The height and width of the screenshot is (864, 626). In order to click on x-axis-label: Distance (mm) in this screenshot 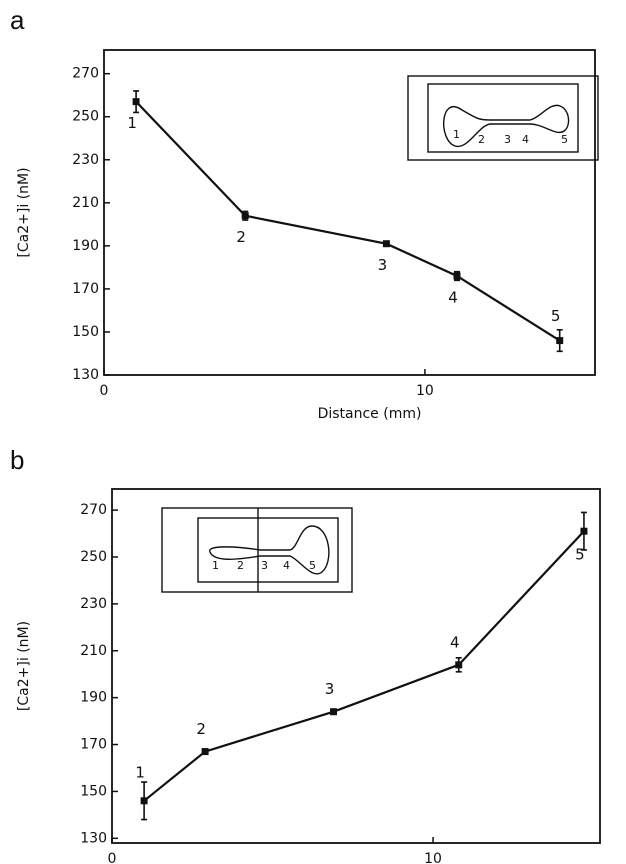, I will do `click(370, 414)`.